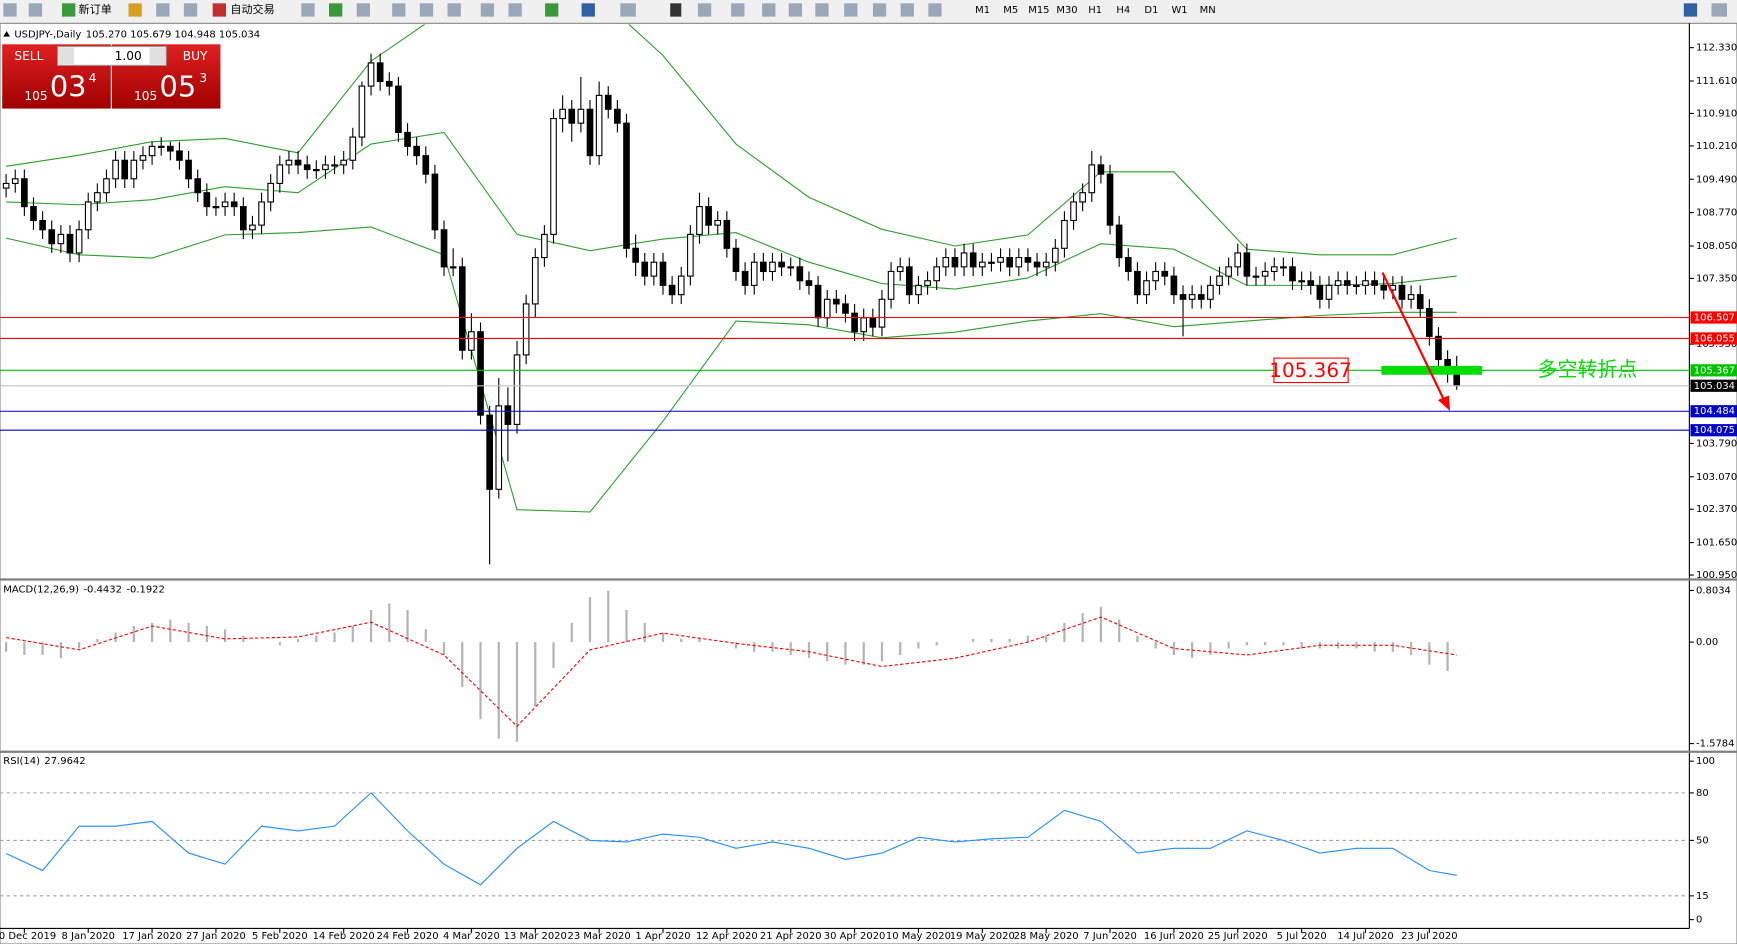 The height and width of the screenshot is (944, 1737). I want to click on rsi-pane, so click(845, 844).